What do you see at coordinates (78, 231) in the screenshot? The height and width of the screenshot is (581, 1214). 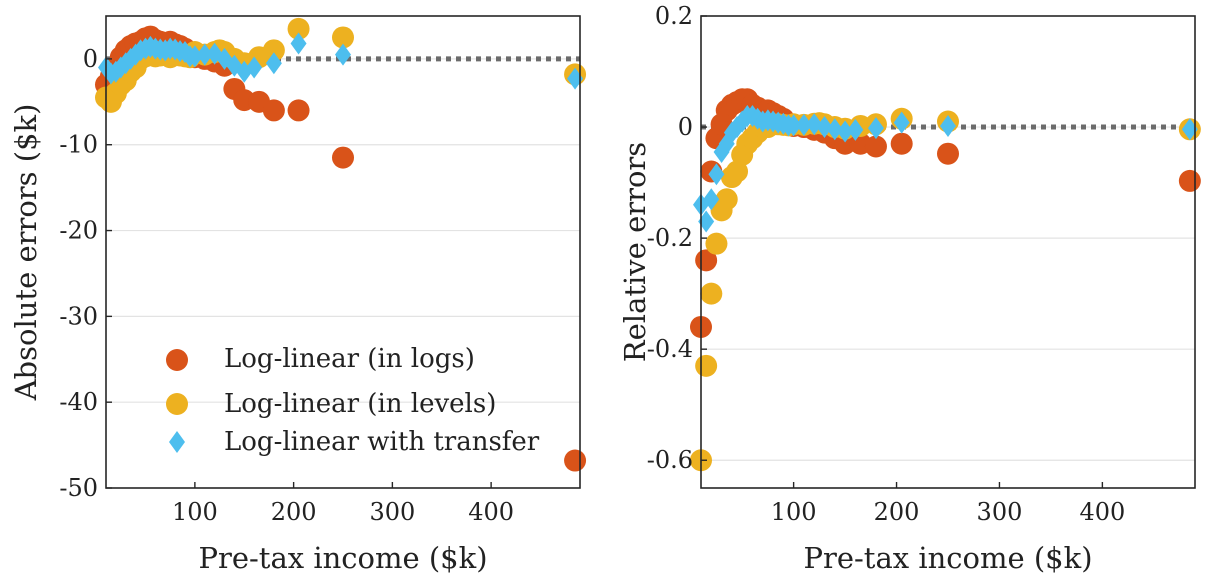 I see `y-tick-label: -20` at bounding box center [78, 231].